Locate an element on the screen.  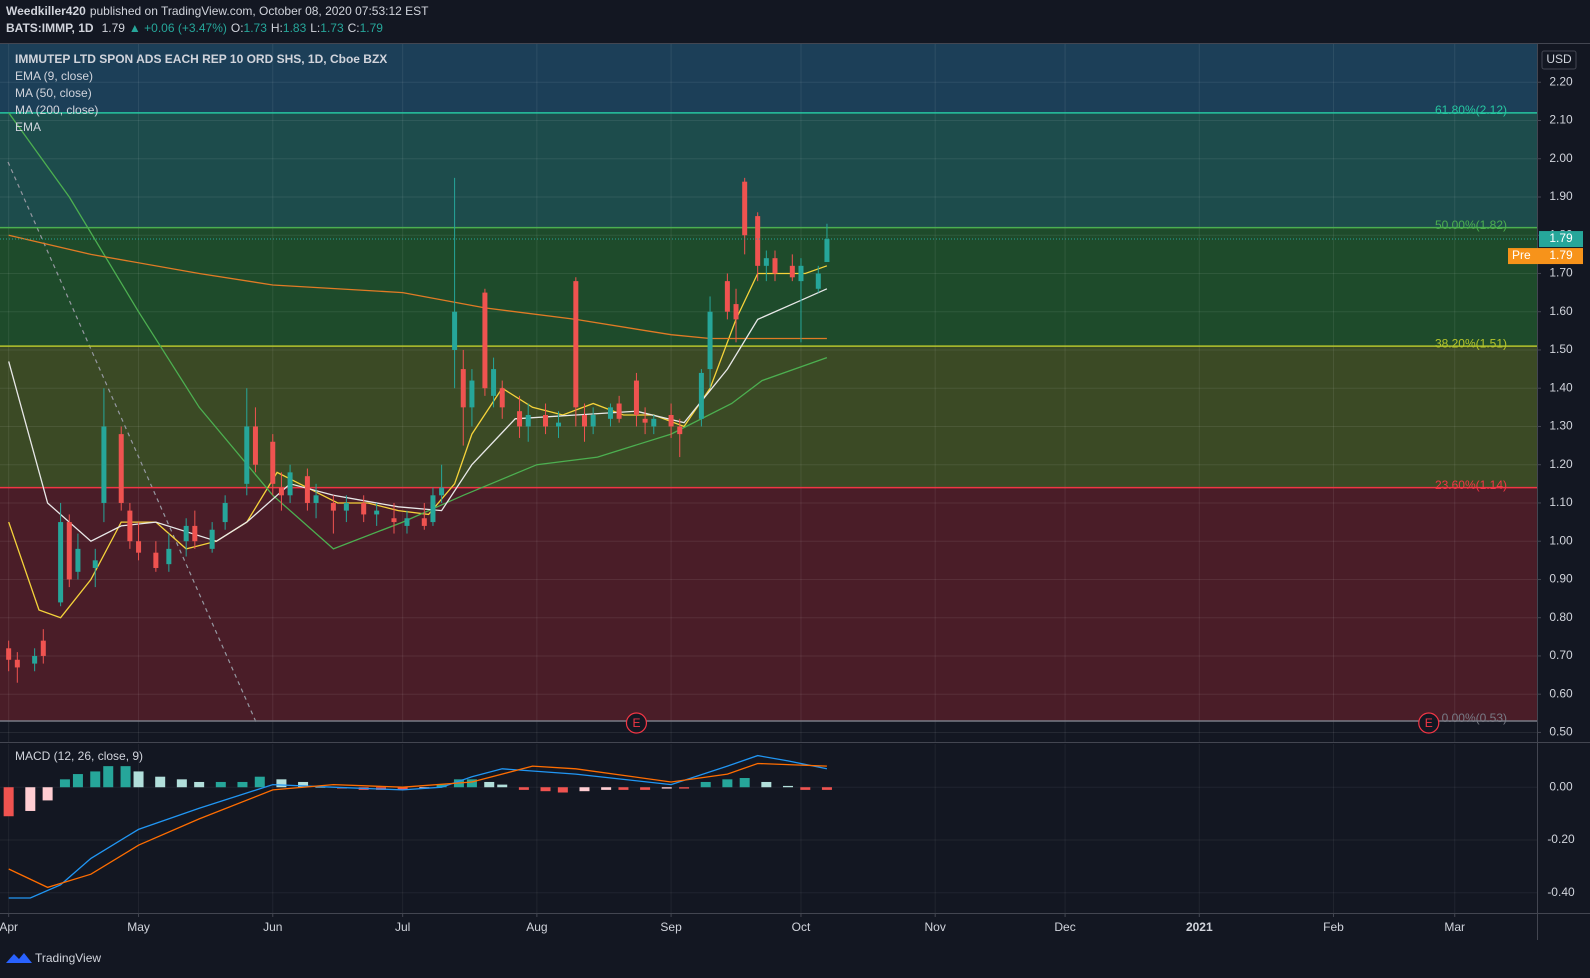
y-tick-label: 1.50 is located at coordinates (1561, 349).